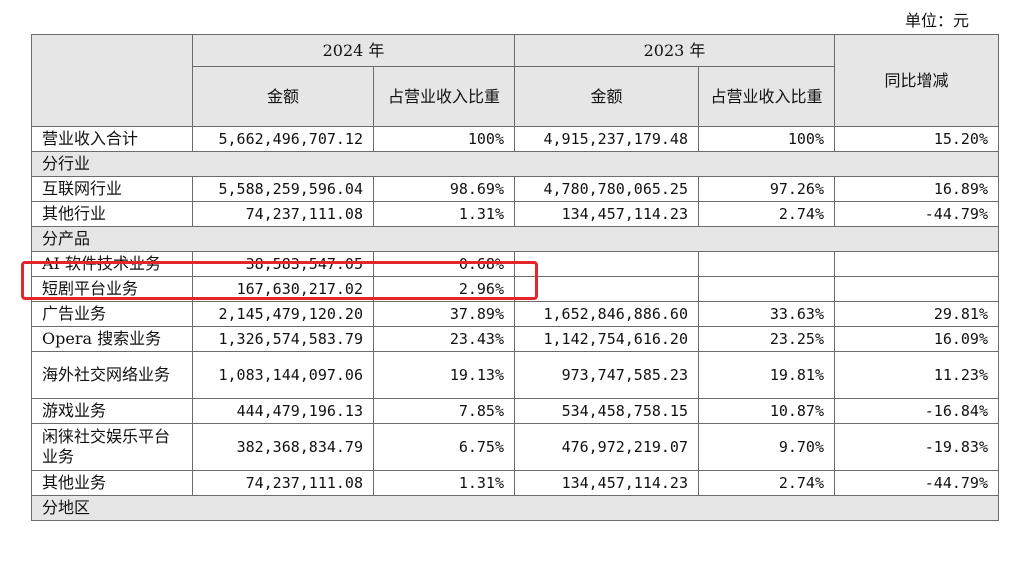 This screenshot has height=567, width=1017. Describe the element at coordinates (112, 214) in the screenshot. I see `row-label: 其他行业` at that location.